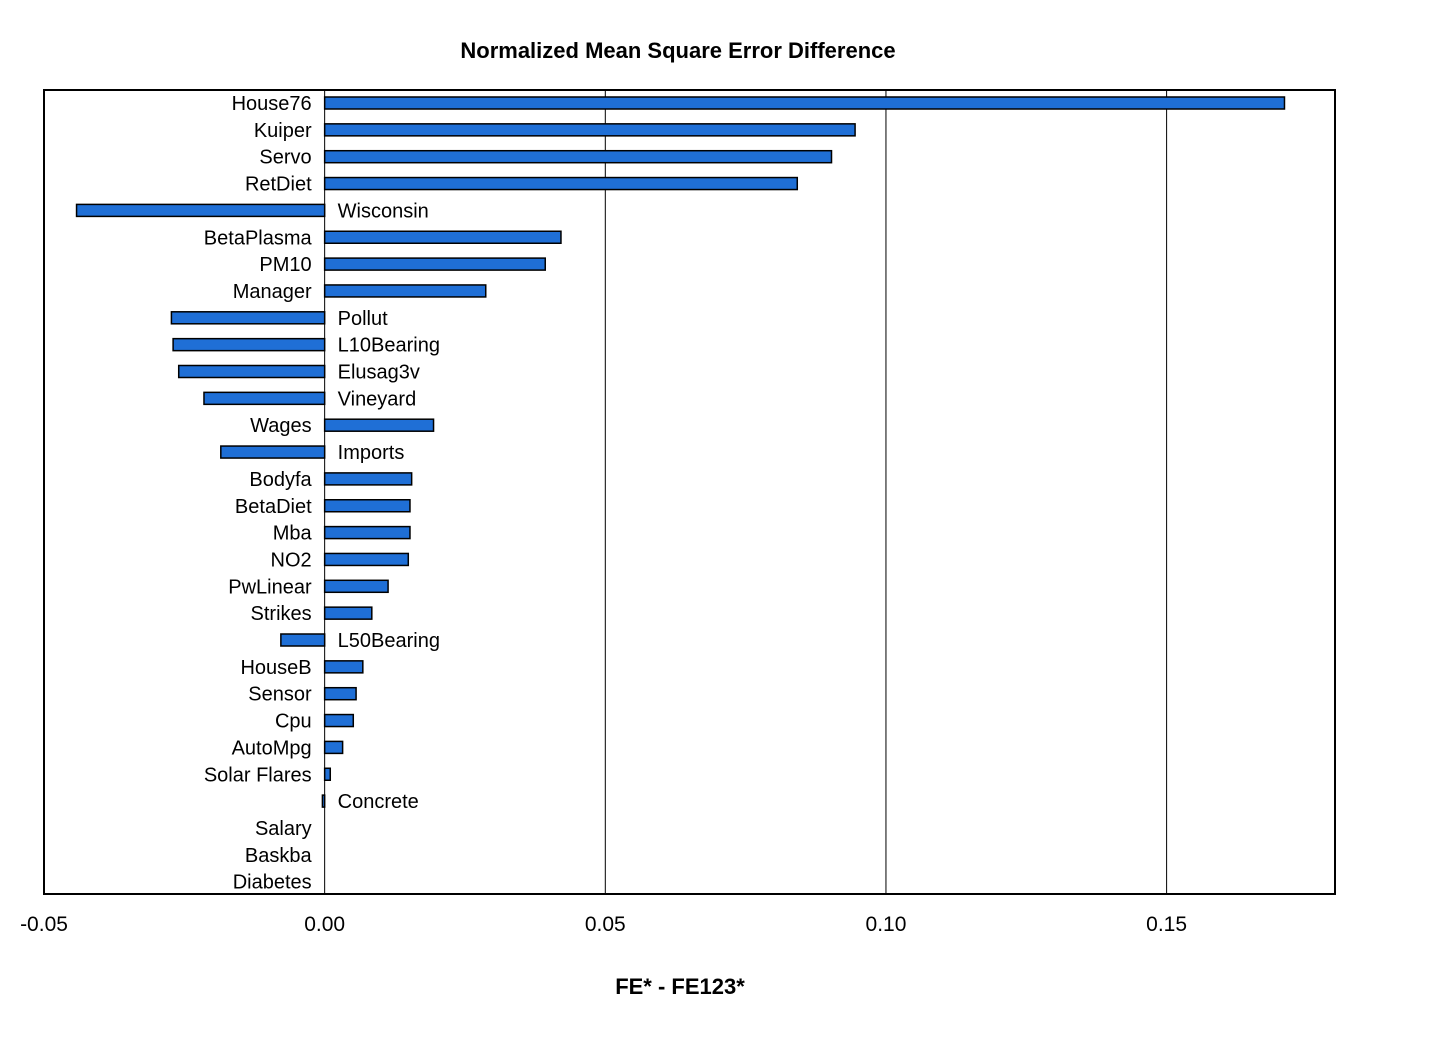 This screenshot has width=1447, height=1063. I want to click on category-label: Sensor, so click(280, 695).